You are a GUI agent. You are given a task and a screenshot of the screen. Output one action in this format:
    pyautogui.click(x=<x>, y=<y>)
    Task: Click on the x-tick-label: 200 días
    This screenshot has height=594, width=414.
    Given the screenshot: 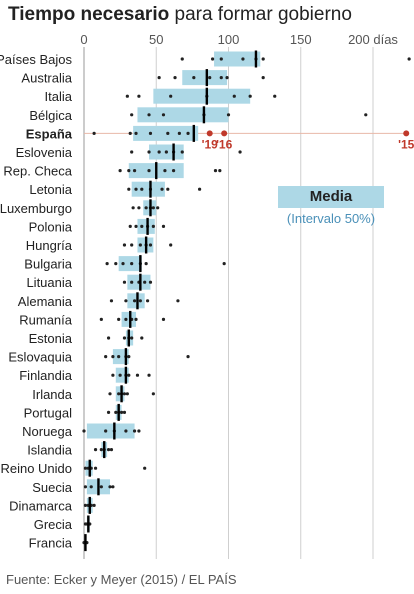 What is the action you would take?
    pyautogui.click(x=373, y=39)
    